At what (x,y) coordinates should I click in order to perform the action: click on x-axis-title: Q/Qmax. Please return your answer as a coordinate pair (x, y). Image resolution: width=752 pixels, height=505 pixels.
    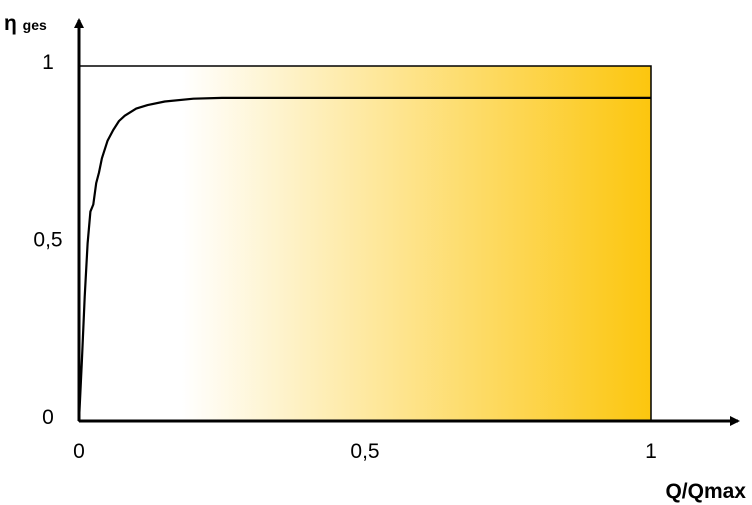
    Looking at the image, I should click on (705, 491).